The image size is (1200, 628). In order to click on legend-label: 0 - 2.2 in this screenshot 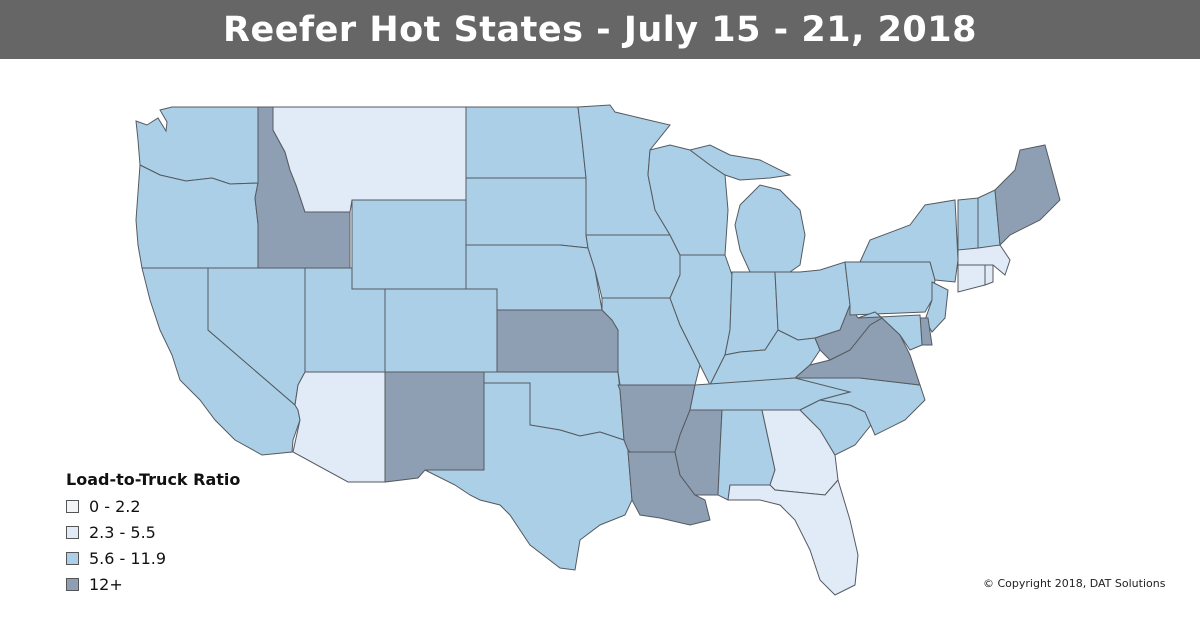, I will do `click(115, 506)`.